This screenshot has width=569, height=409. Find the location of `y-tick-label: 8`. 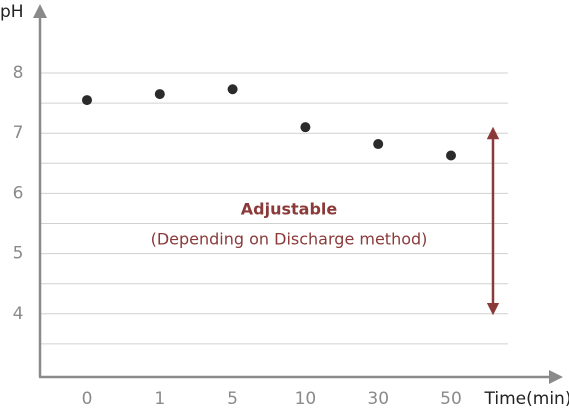

y-tick-label: 8 is located at coordinates (18, 73).